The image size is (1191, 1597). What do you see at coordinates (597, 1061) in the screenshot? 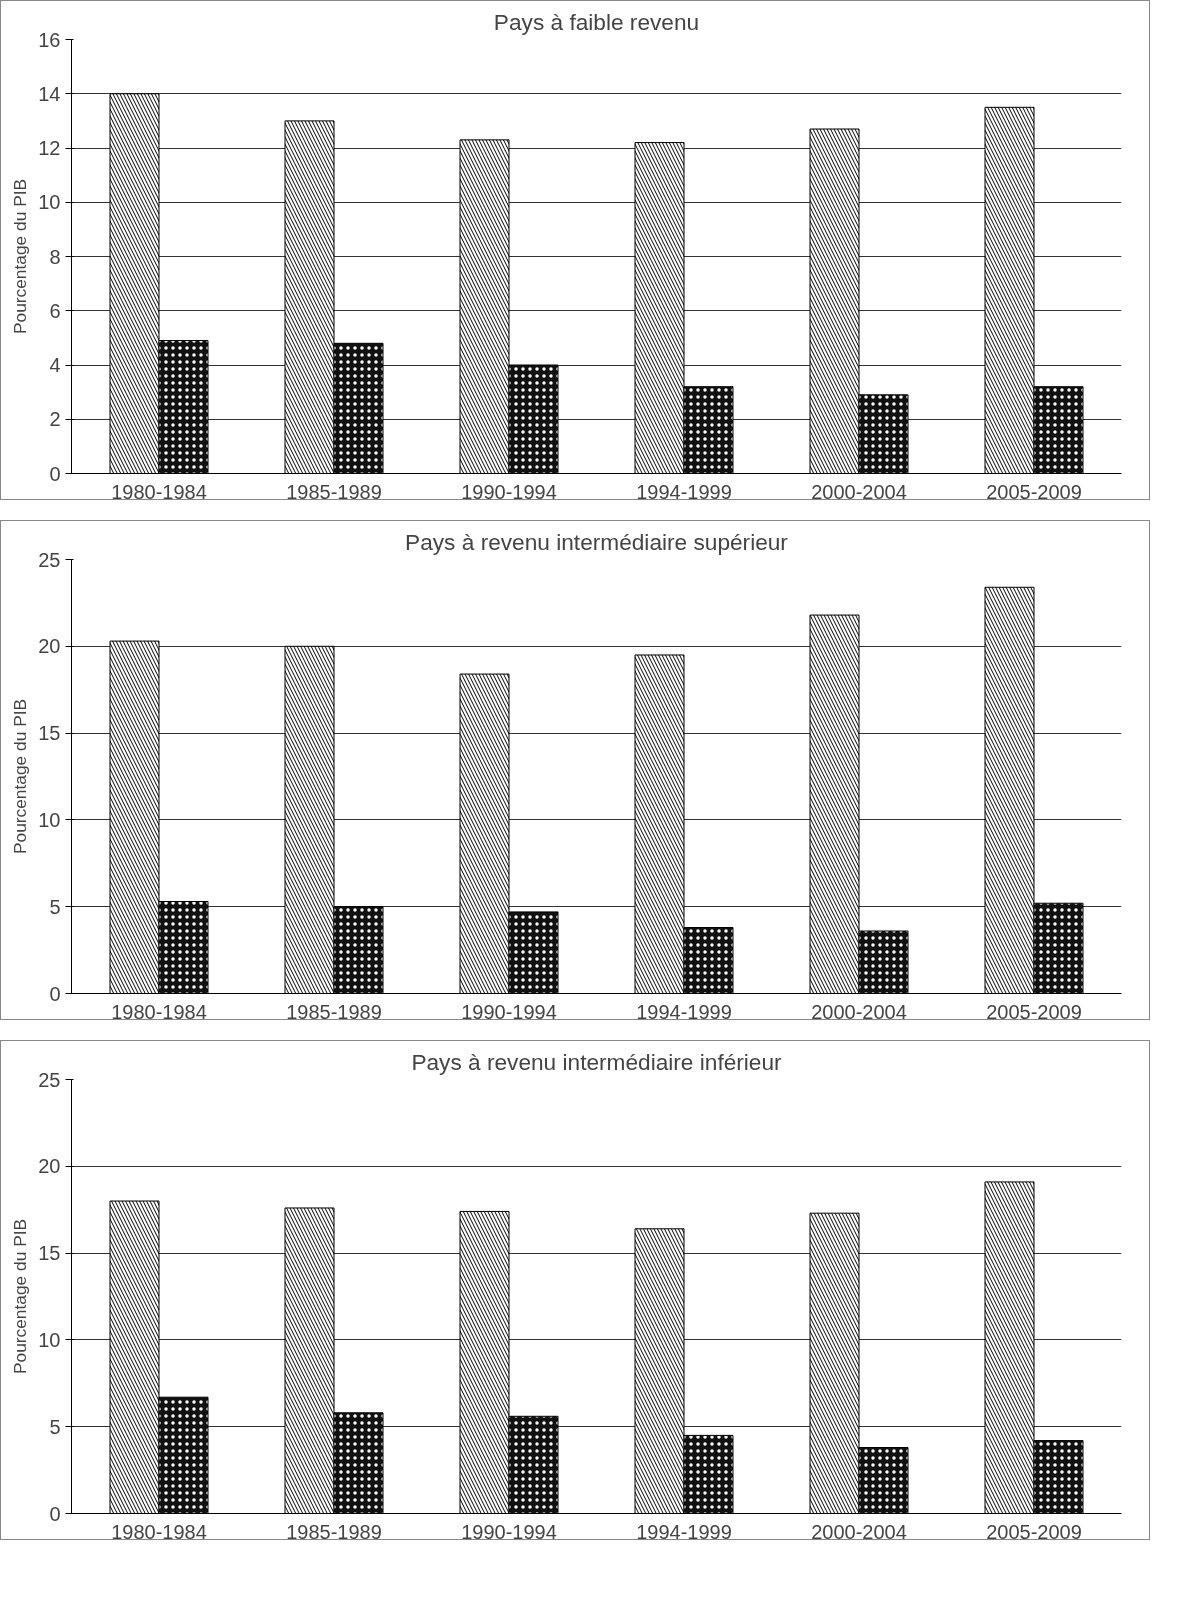
I see `chart-title: Pays à revenu intermédiaire inférieur` at bounding box center [597, 1061].